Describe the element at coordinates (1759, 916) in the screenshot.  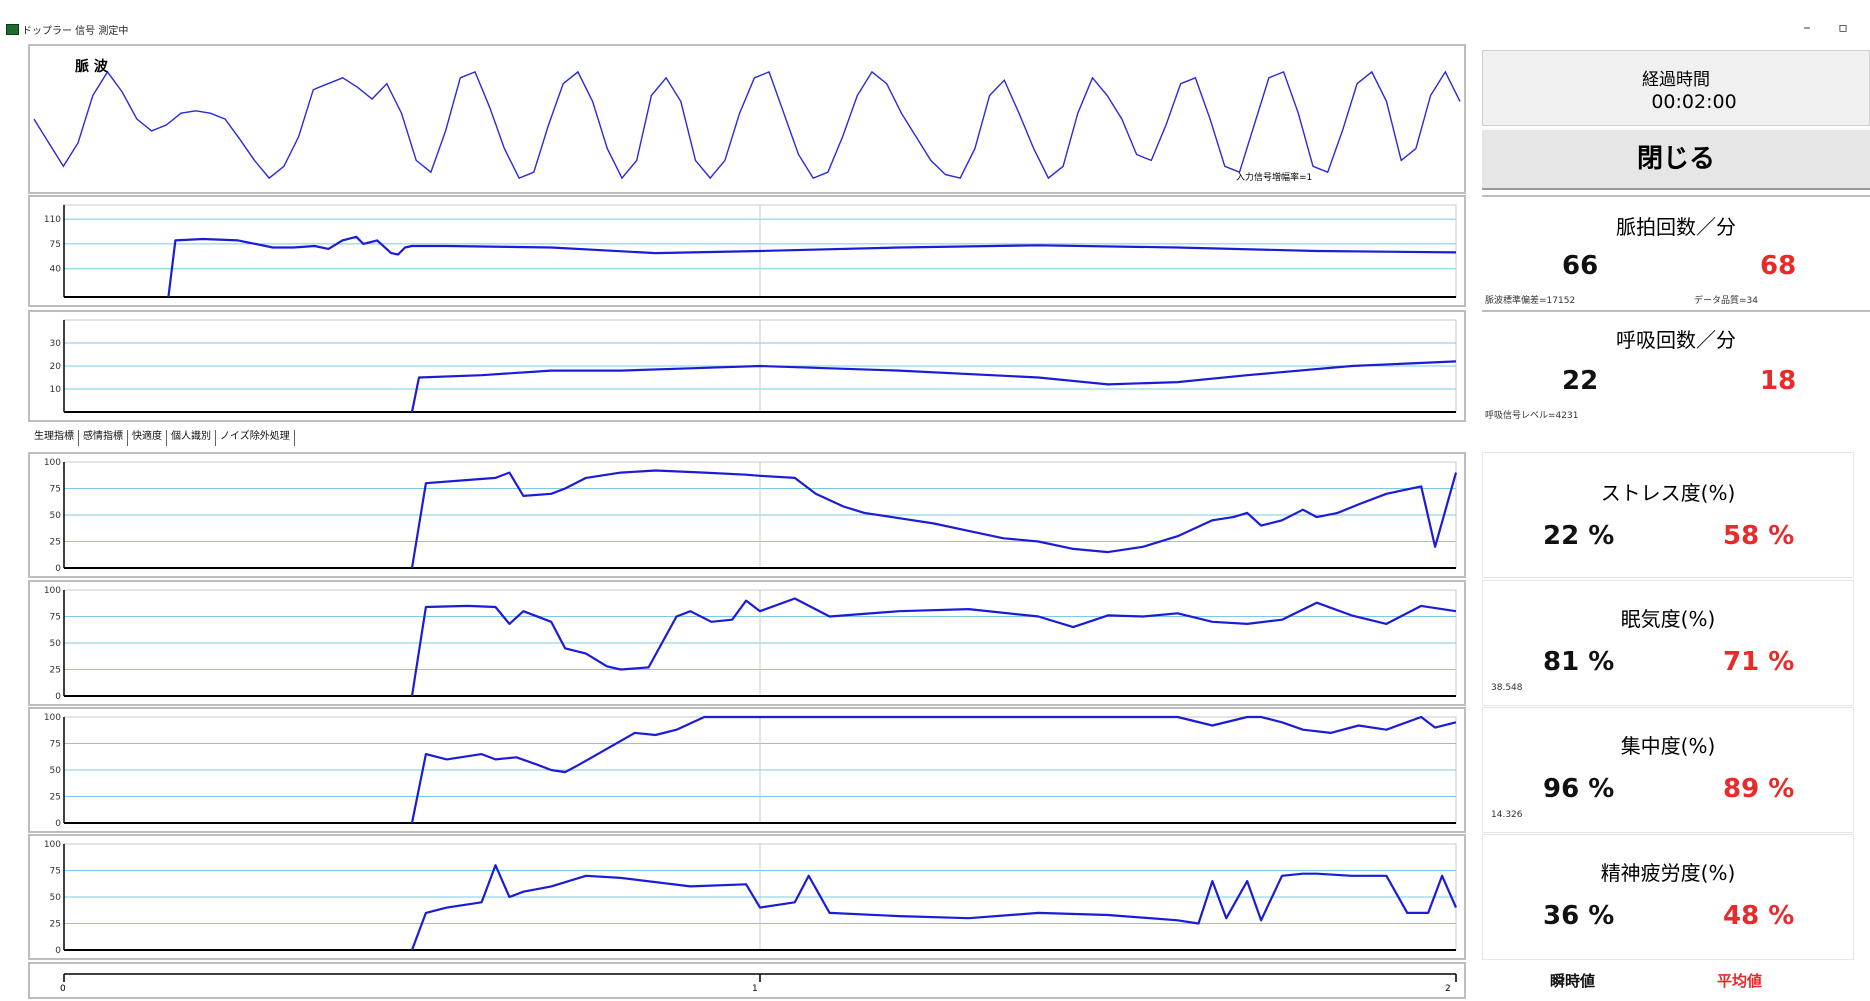
I see `fatigue-avg: 48 %` at that location.